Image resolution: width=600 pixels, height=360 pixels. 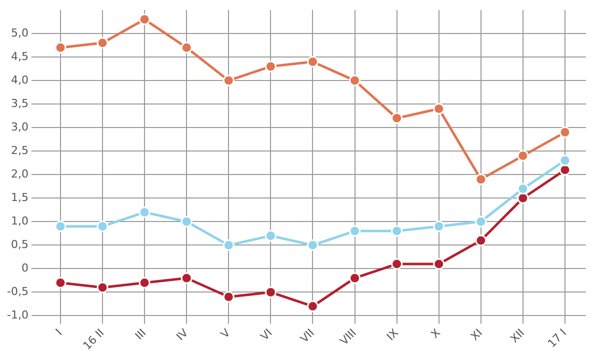 What do you see at coordinates (59, 332) in the screenshot?
I see `x-tick-label: I` at bounding box center [59, 332].